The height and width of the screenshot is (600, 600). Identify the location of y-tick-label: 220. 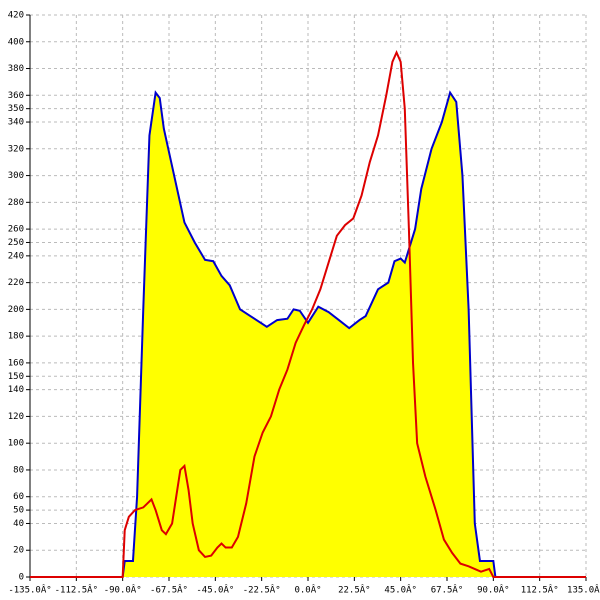
(16, 283).